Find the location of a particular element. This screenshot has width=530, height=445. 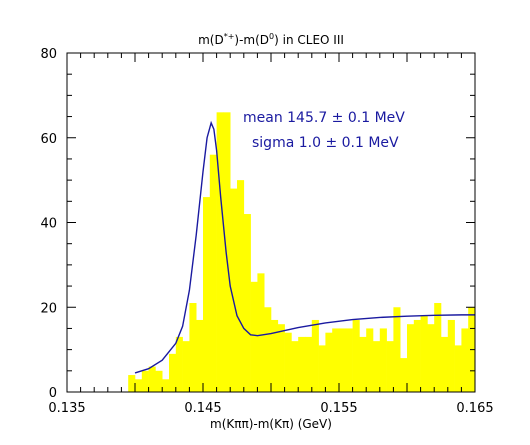

x-tick-label: 0.135 is located at coordinates (66, 408).